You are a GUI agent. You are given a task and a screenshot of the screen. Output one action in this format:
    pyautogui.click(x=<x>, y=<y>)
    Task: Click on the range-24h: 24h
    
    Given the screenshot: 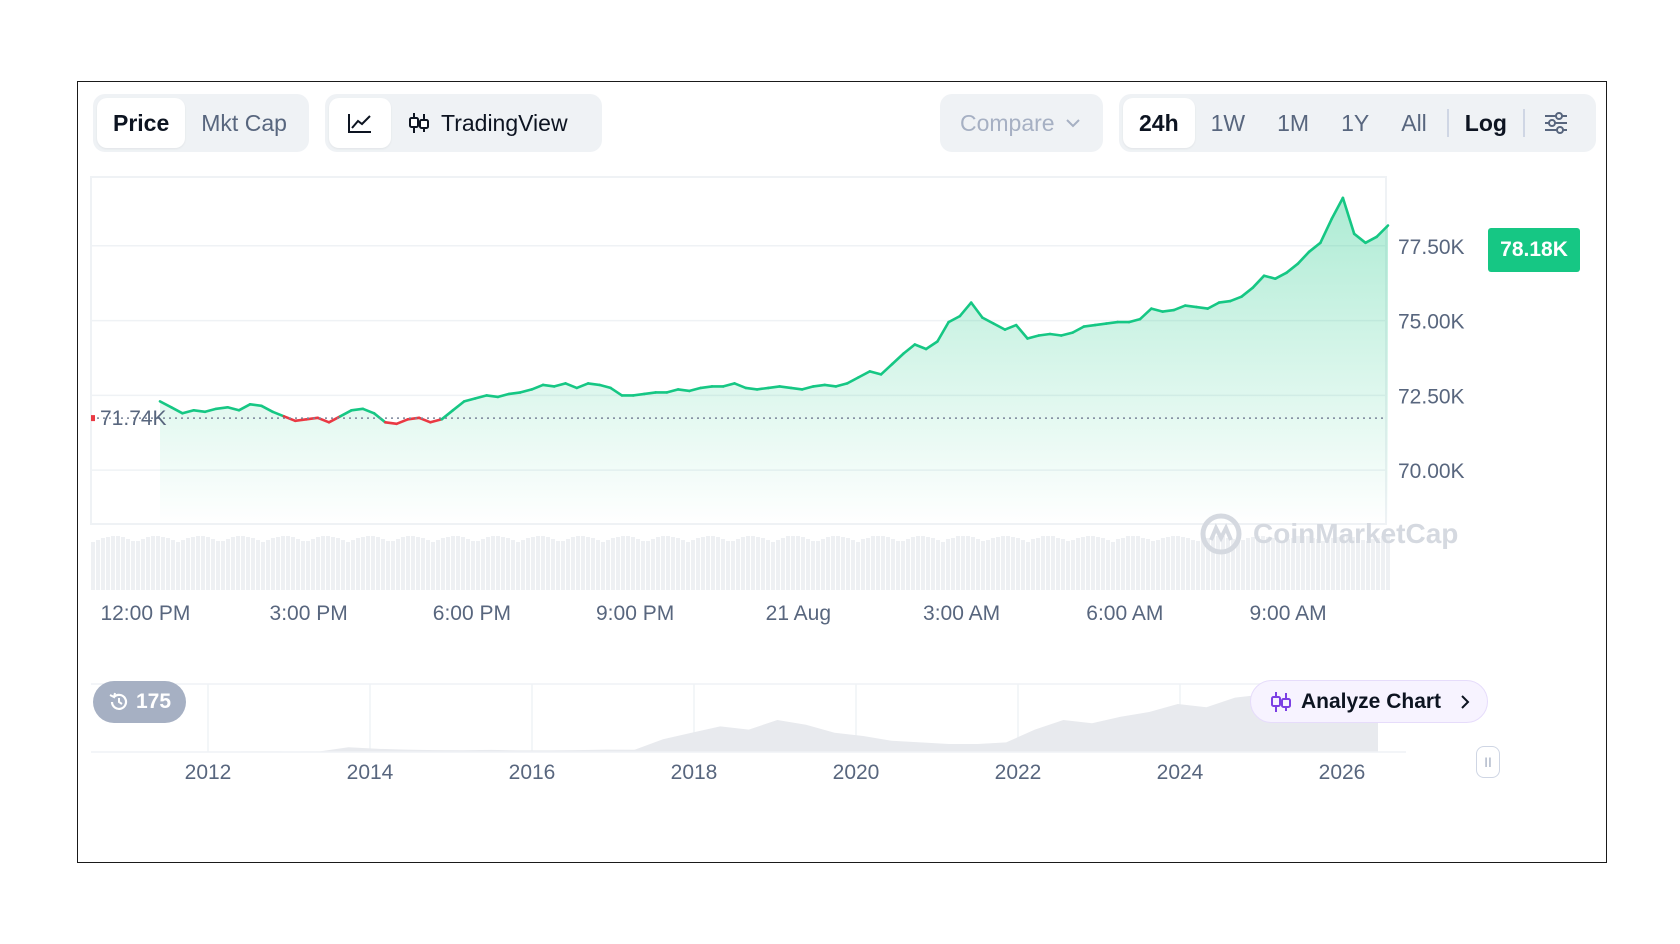 What is the action you would take?
    pyautogui.click(x=1159, y=123)
    